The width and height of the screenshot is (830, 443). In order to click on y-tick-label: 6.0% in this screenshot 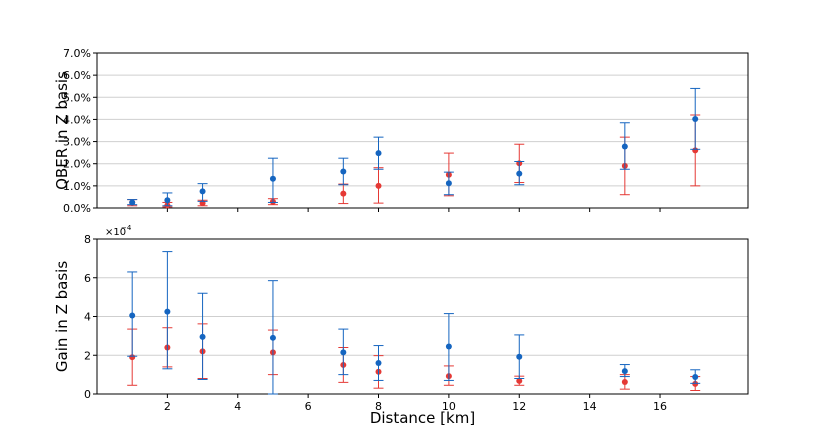, I will do `click(77, 75)`.